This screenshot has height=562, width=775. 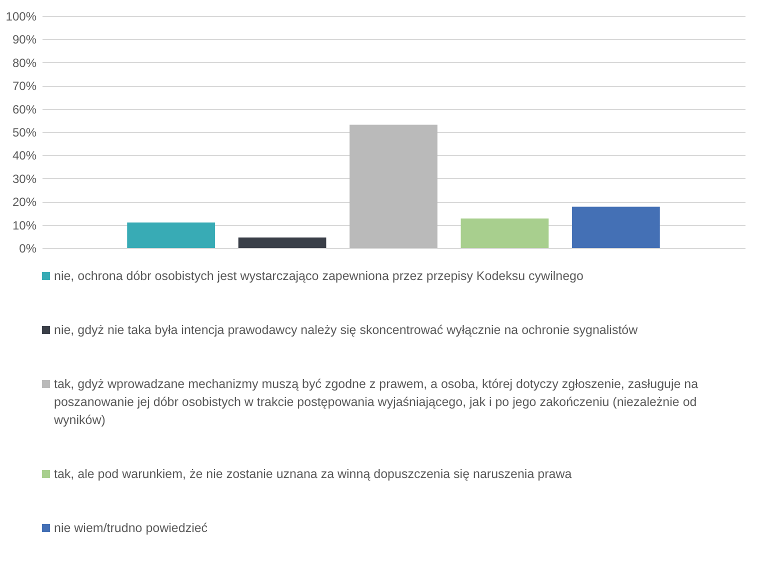 What do you see at coordinates (131, 528) in the screenshot?
I see `legend-label: nie wiem/trudno powiedzieć` at bounding box center [131, 528].